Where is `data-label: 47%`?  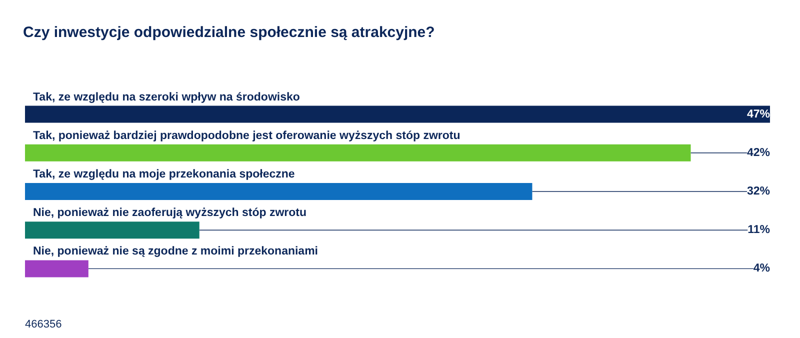 data-label: 47% is located at coordinates (758, 114).